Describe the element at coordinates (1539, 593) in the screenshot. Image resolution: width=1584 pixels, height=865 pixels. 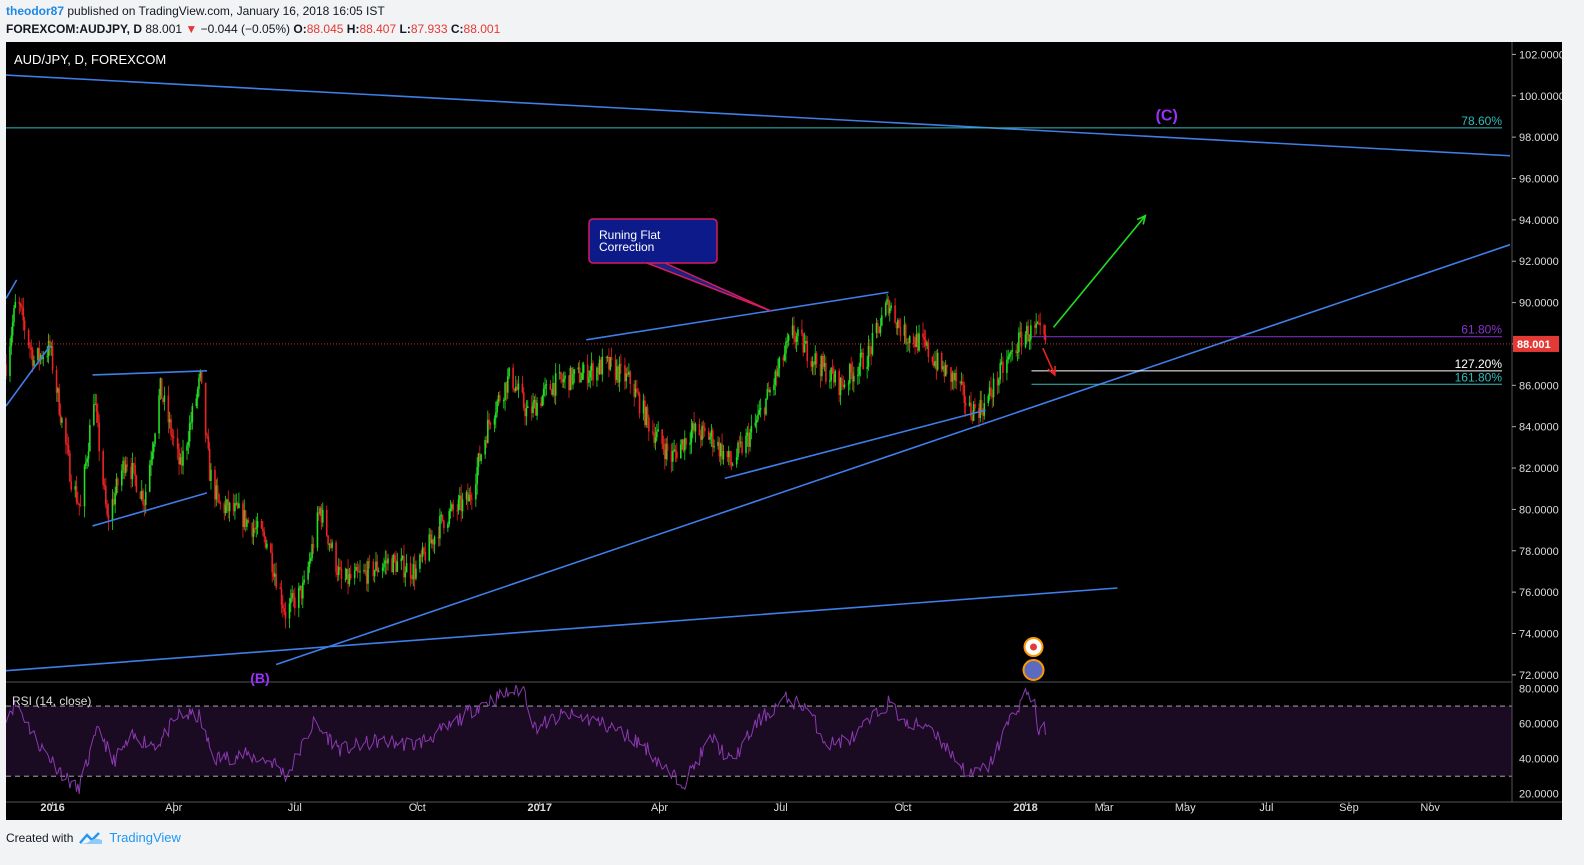
I see `price-tick-label: 76.0000` at that location.